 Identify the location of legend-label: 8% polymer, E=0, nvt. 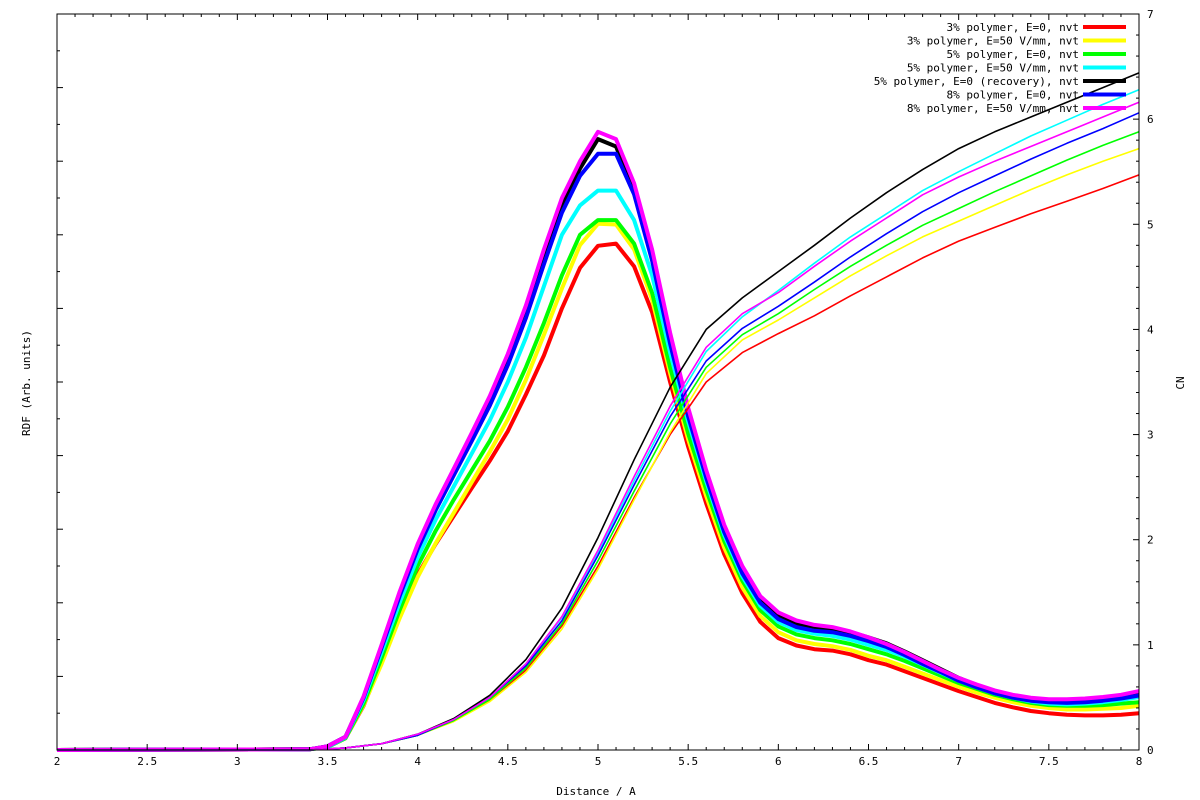
(1013, 95).